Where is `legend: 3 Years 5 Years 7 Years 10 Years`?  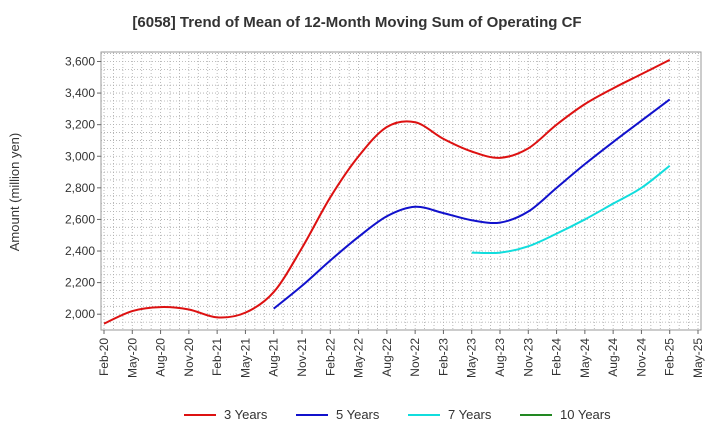 legend: 3 Years 5 Years 7 Years 10 Years is located at coordinates (397, 414).